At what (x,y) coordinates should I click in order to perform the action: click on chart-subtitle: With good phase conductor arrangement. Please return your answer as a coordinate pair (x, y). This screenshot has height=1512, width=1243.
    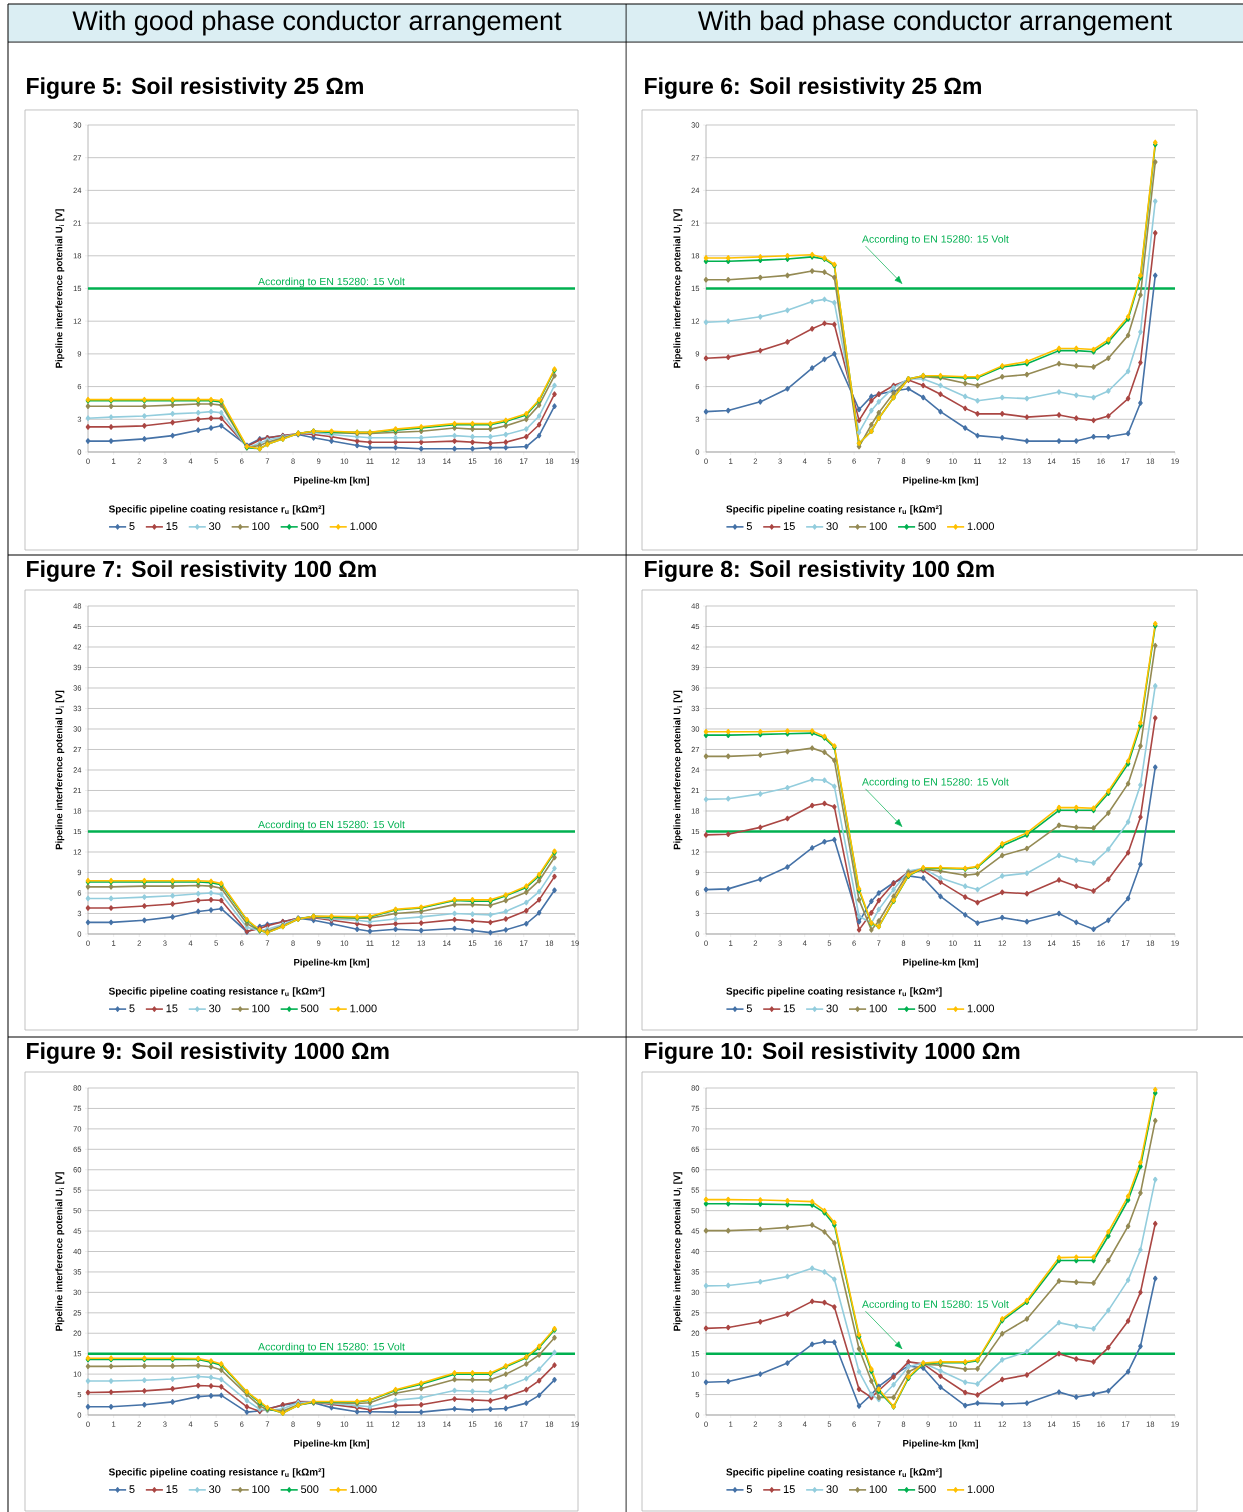
    Looking at the image, I should click on (317, 23).